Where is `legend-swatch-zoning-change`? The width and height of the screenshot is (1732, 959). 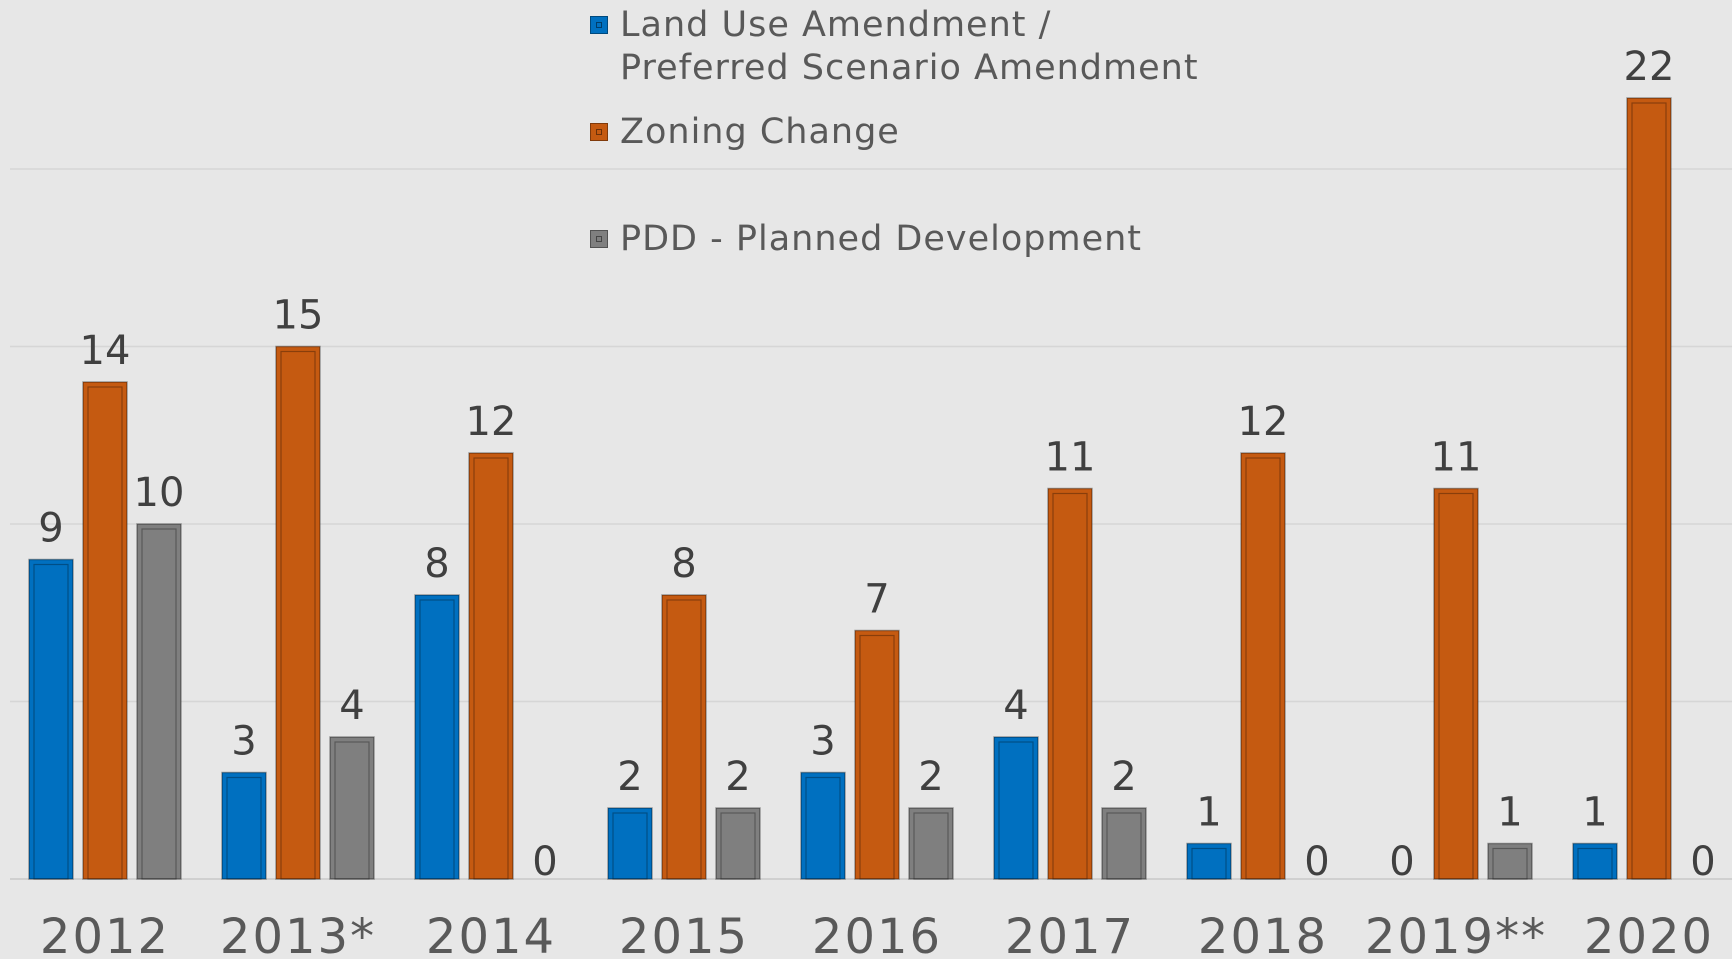
legend-swatch-zoning-change is located at coordinates (599, 132).